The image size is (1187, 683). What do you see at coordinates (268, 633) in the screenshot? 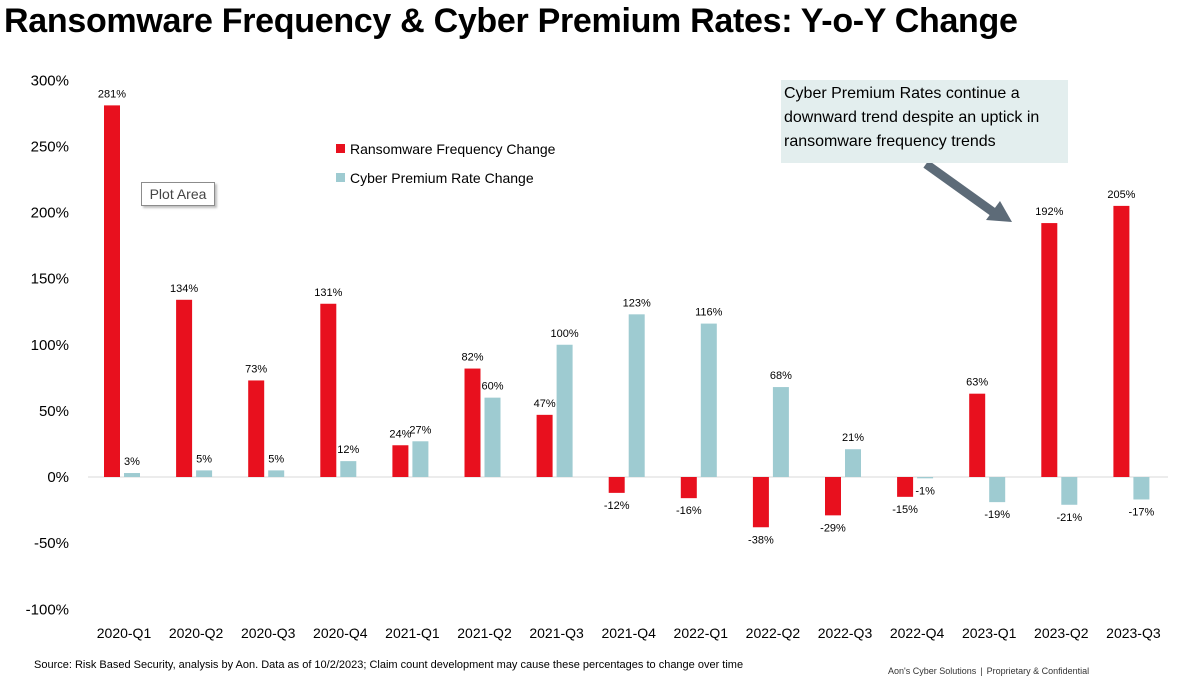
I see `x-tick-label: 2020-Q3` at bounding box center [268, 633].